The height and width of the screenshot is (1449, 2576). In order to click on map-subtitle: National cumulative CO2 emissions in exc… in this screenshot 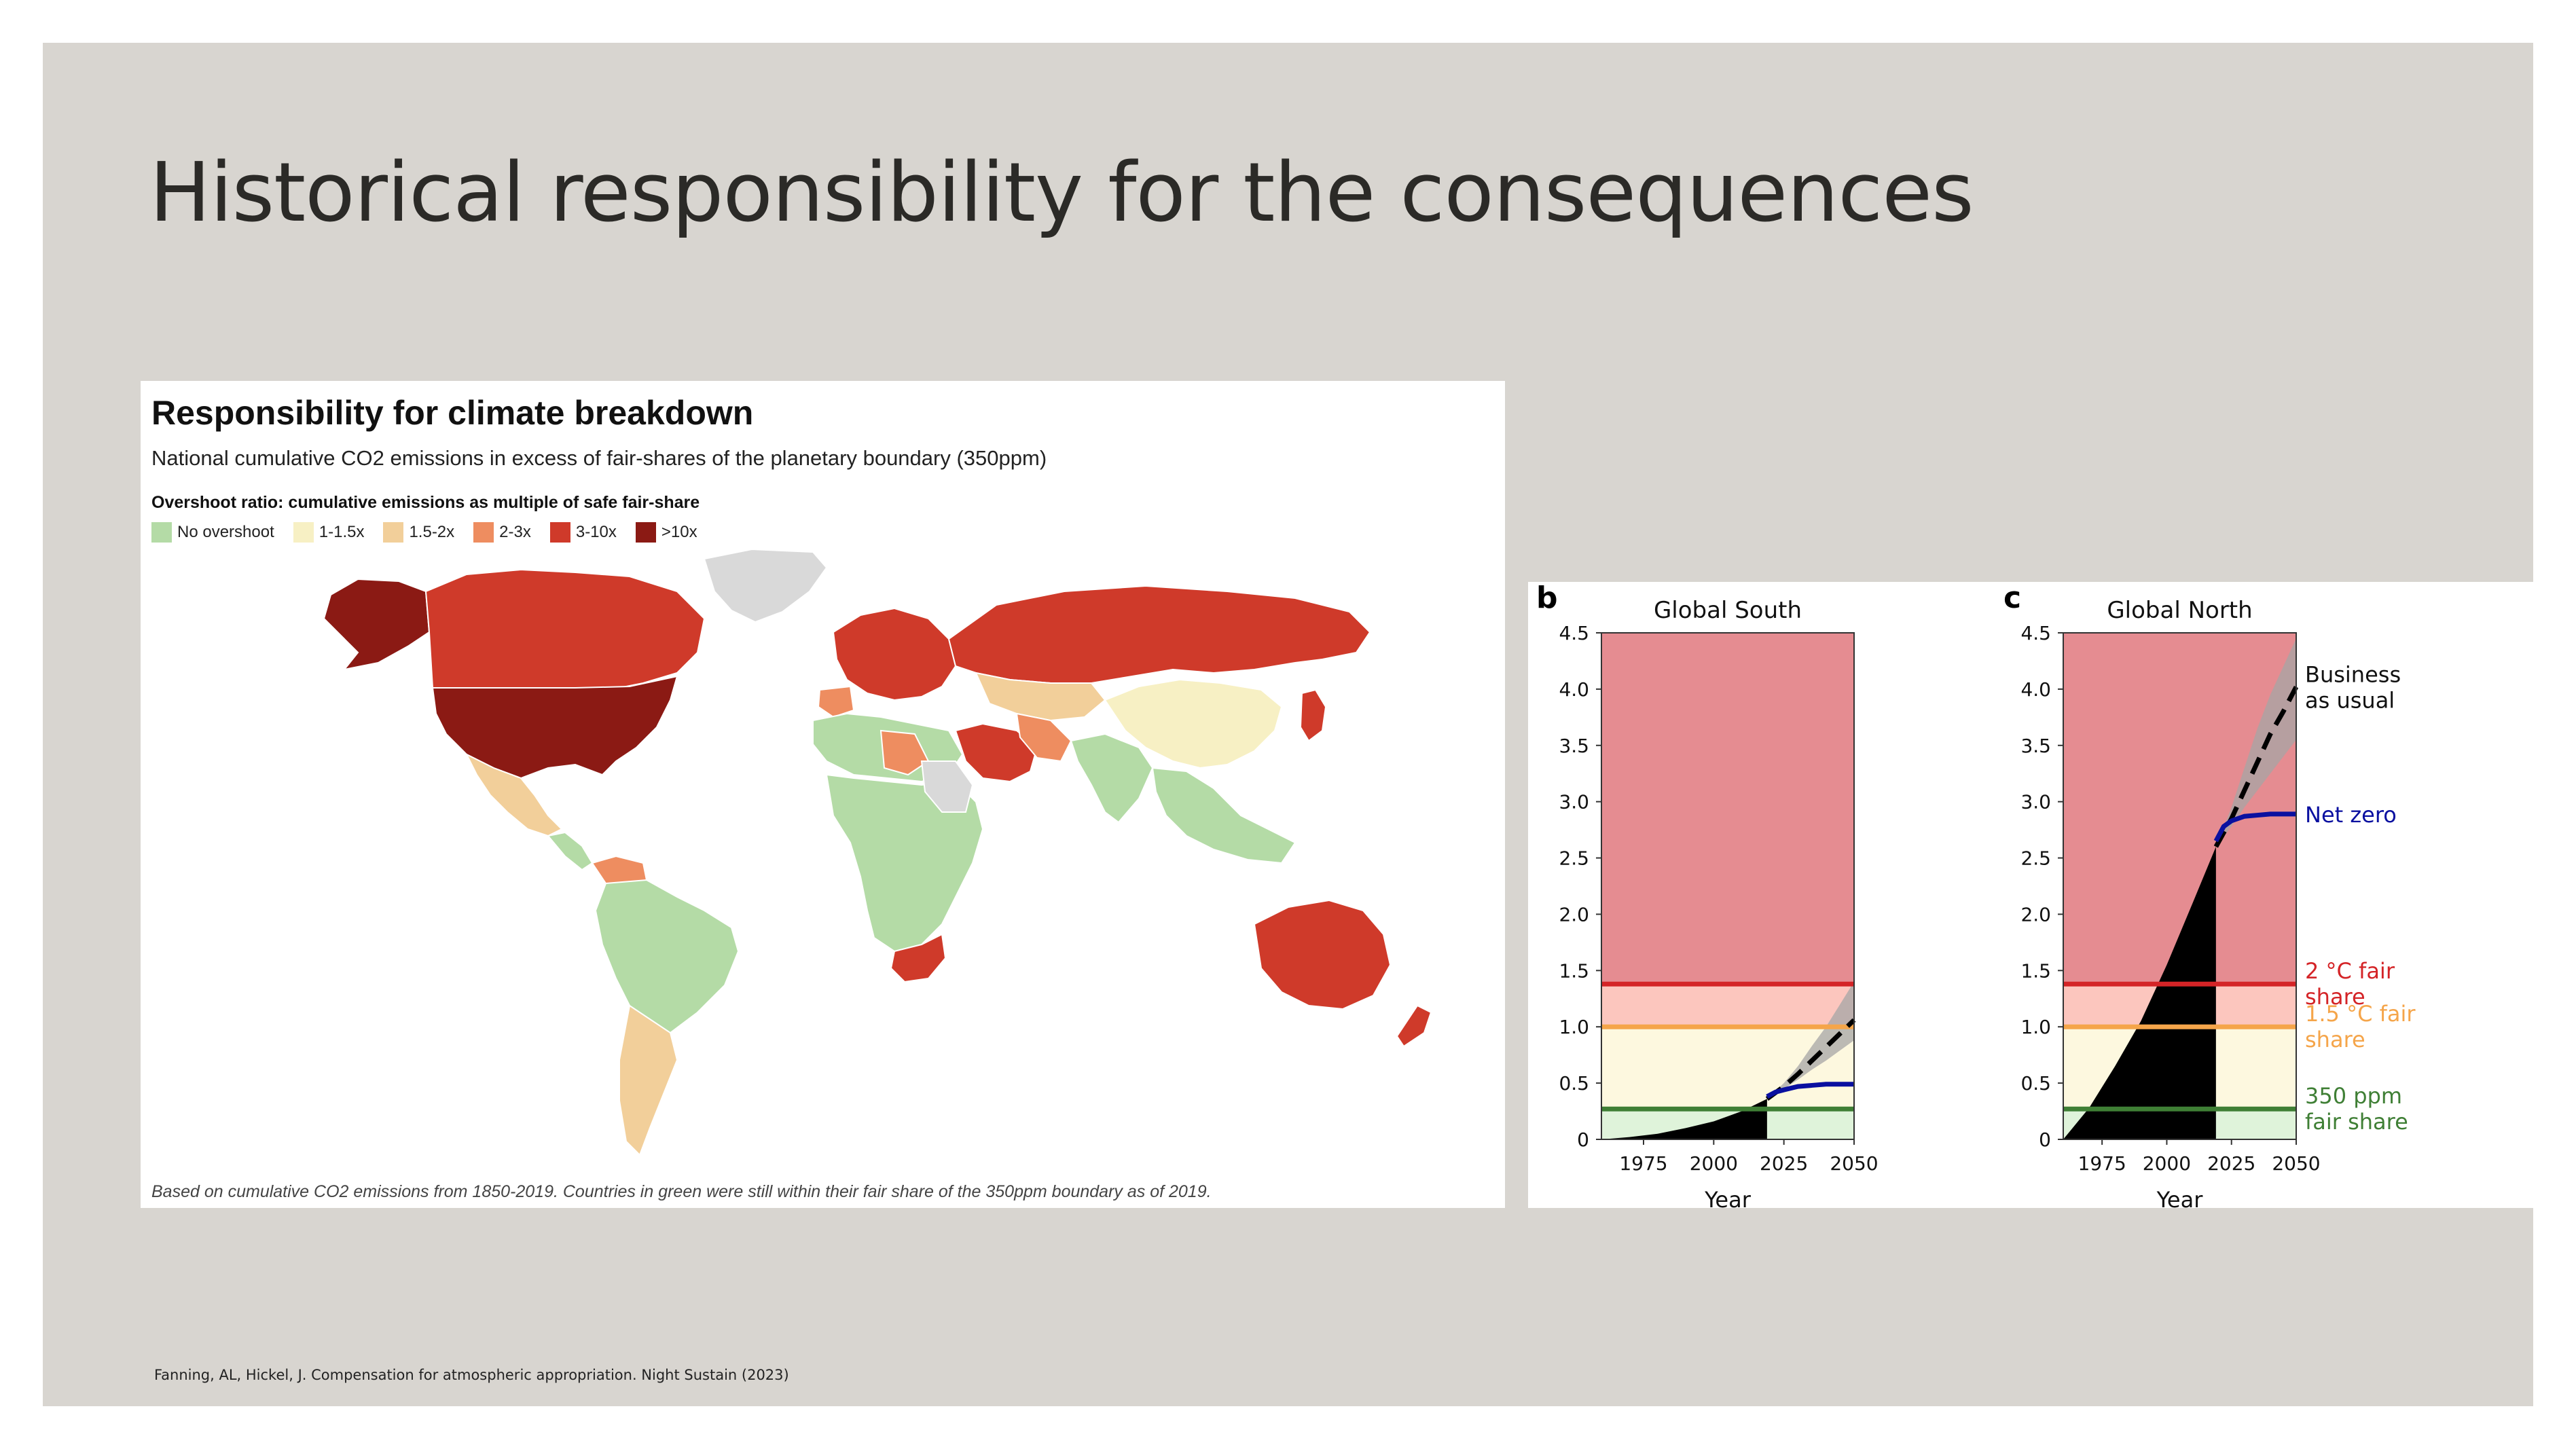, I will do `click(599, 458)`.